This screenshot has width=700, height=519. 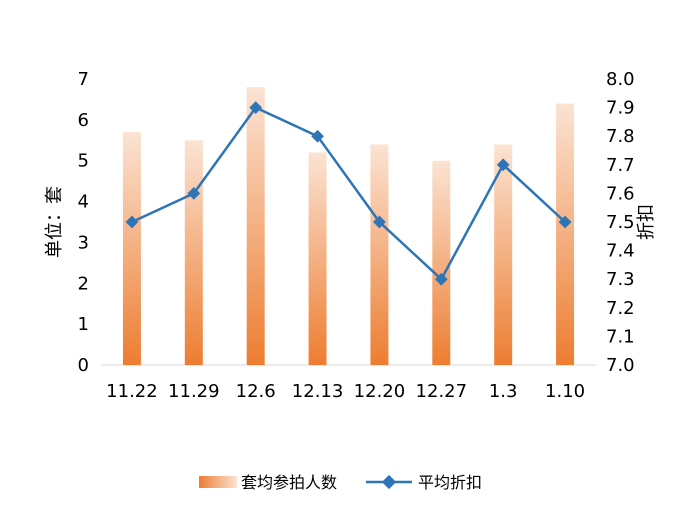 What do you see at coordinates (83, 324) in the screenshot?
I see `left-tick-label: 1` at bounding box center [83, 324].